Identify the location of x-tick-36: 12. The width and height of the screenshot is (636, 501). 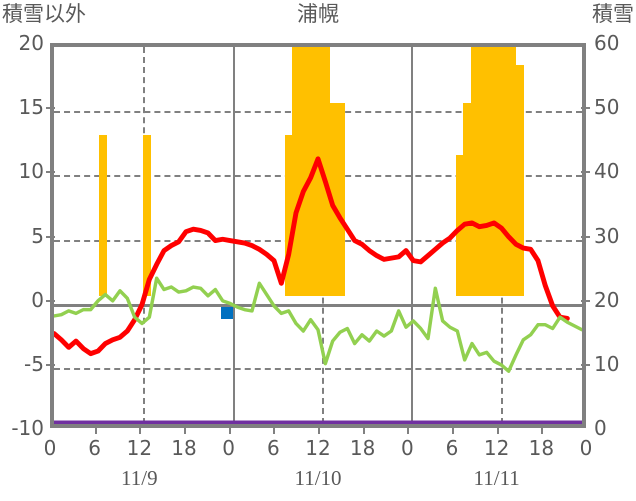
(318, 448).